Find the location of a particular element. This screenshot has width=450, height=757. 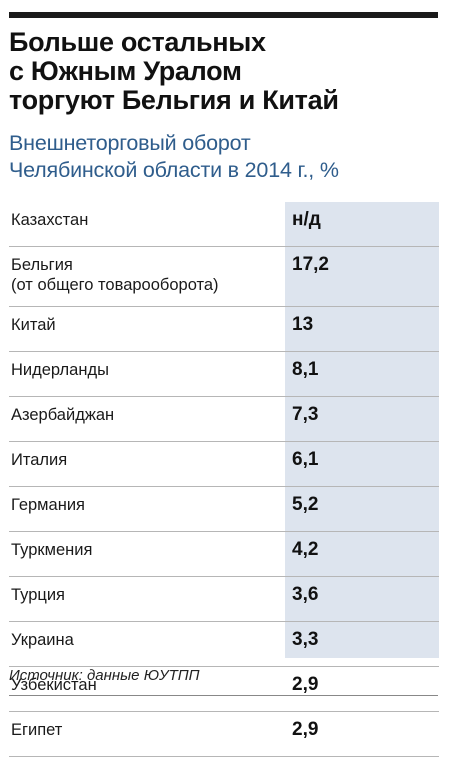

table-row: Украина 3,3 is located at coordinates (224, 644).